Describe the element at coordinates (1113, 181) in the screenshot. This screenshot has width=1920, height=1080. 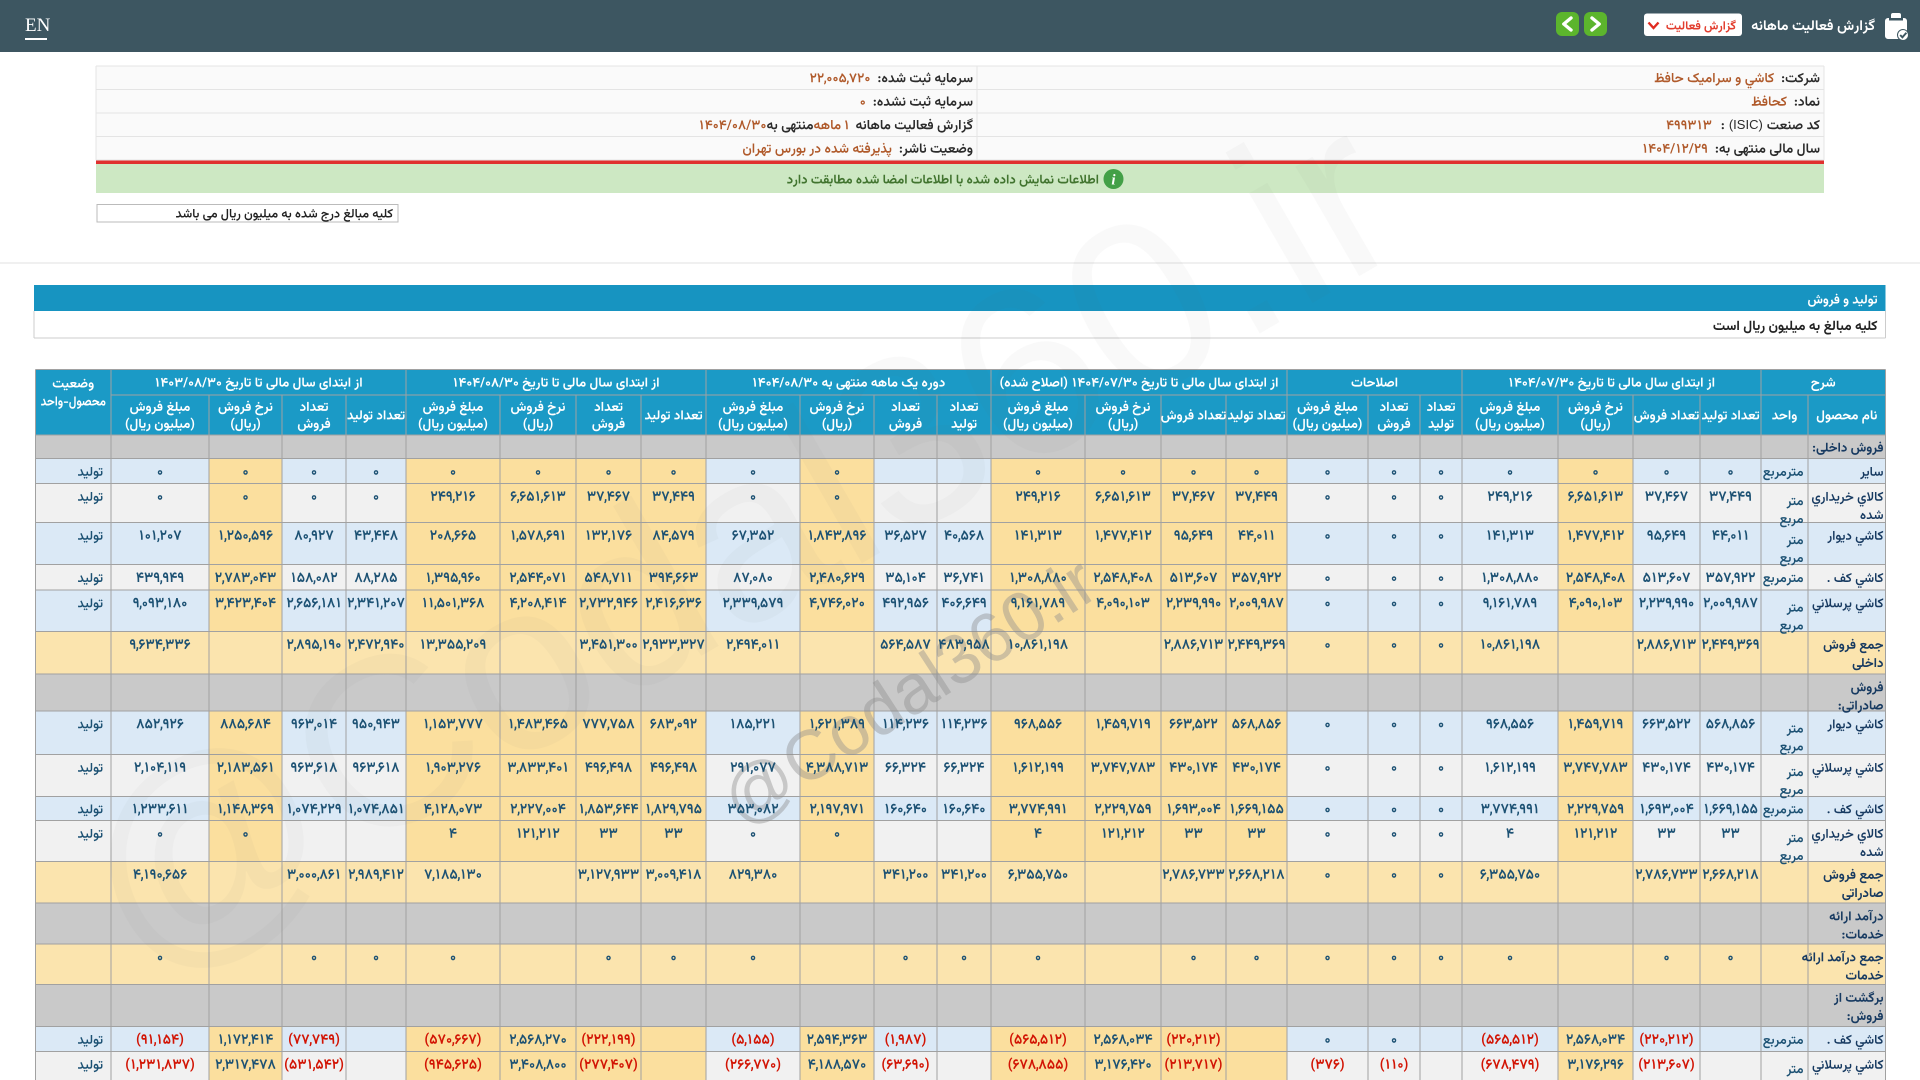
I see `svg-text: i` at that location.